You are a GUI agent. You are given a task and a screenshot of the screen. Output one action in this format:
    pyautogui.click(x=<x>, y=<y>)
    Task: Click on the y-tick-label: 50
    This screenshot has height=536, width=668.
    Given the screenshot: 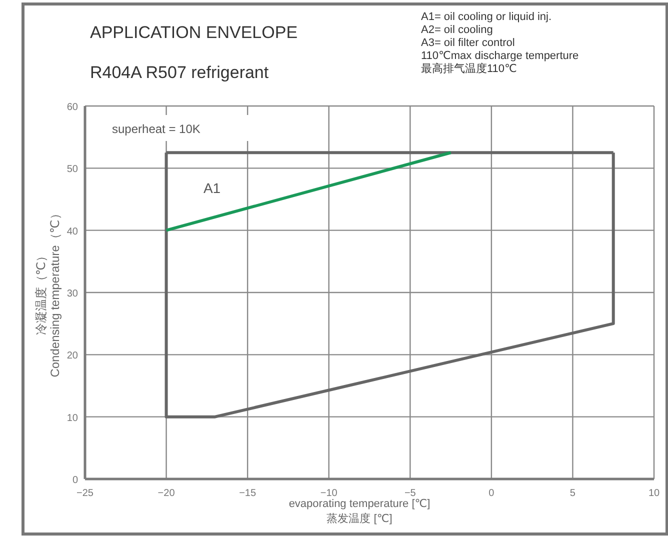 What is the action you would take?
    pyautogui.click(x=72, y=170)
    